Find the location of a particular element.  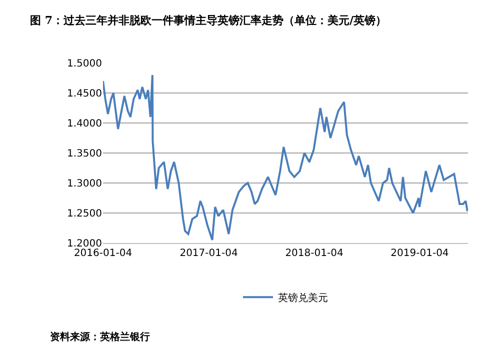

x-tick-label: 2017-01-04 is located at coordinates (209, 253).